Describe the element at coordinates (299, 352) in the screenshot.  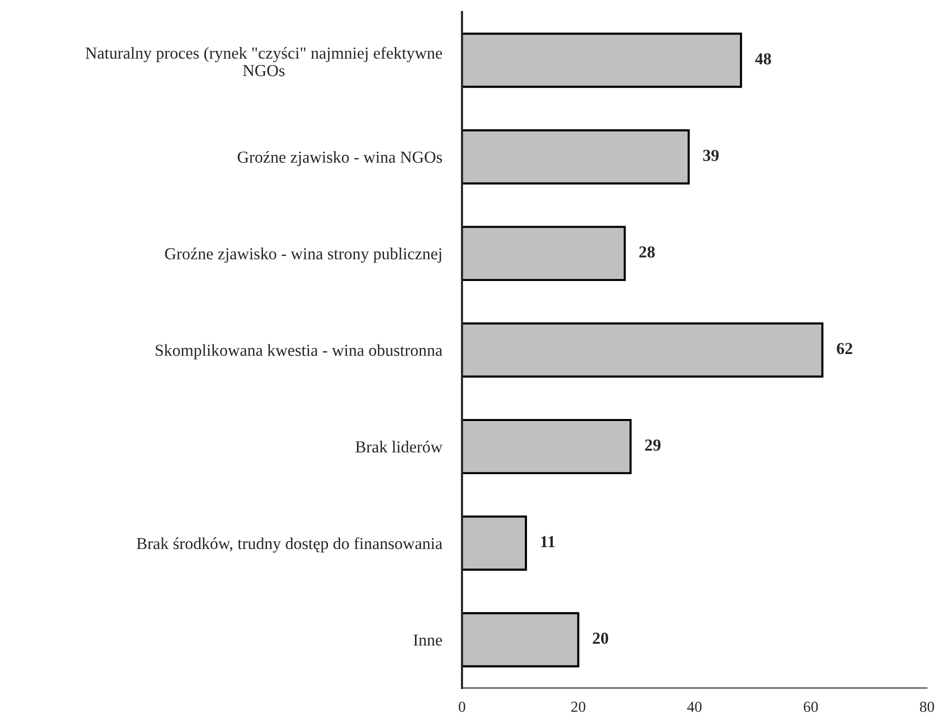
I see `y-tick-label: Skomplikowana kwestia - wina obustronna` at that location.